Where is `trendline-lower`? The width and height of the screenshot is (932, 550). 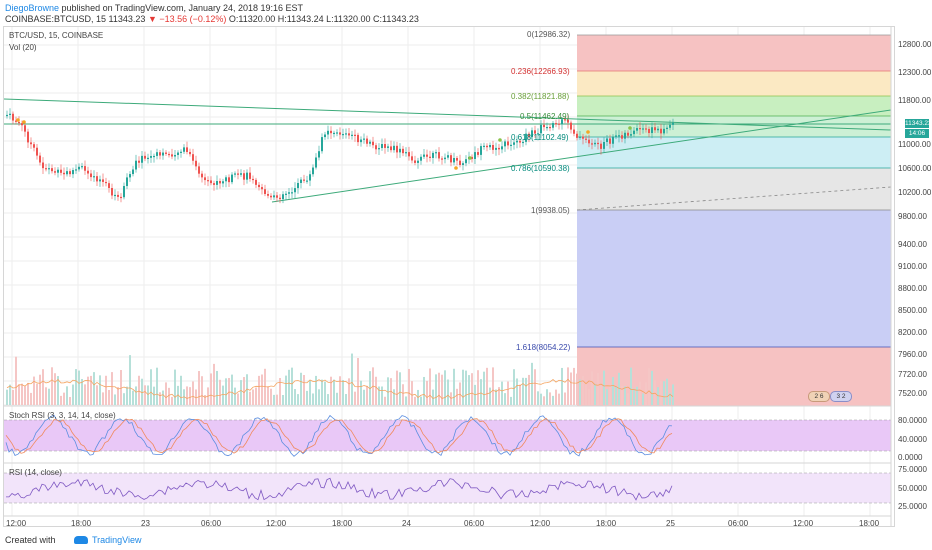
trendline-lower is located at coordinates (581, 156).